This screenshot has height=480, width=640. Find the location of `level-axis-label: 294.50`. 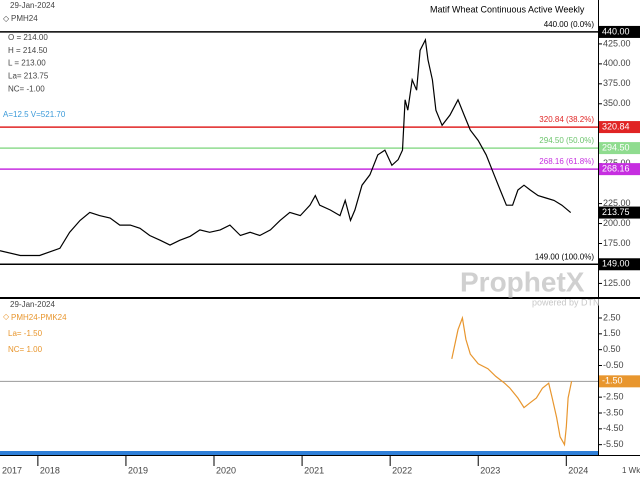

level-axis-label: 294.50 is located at coordinates (616, 147).